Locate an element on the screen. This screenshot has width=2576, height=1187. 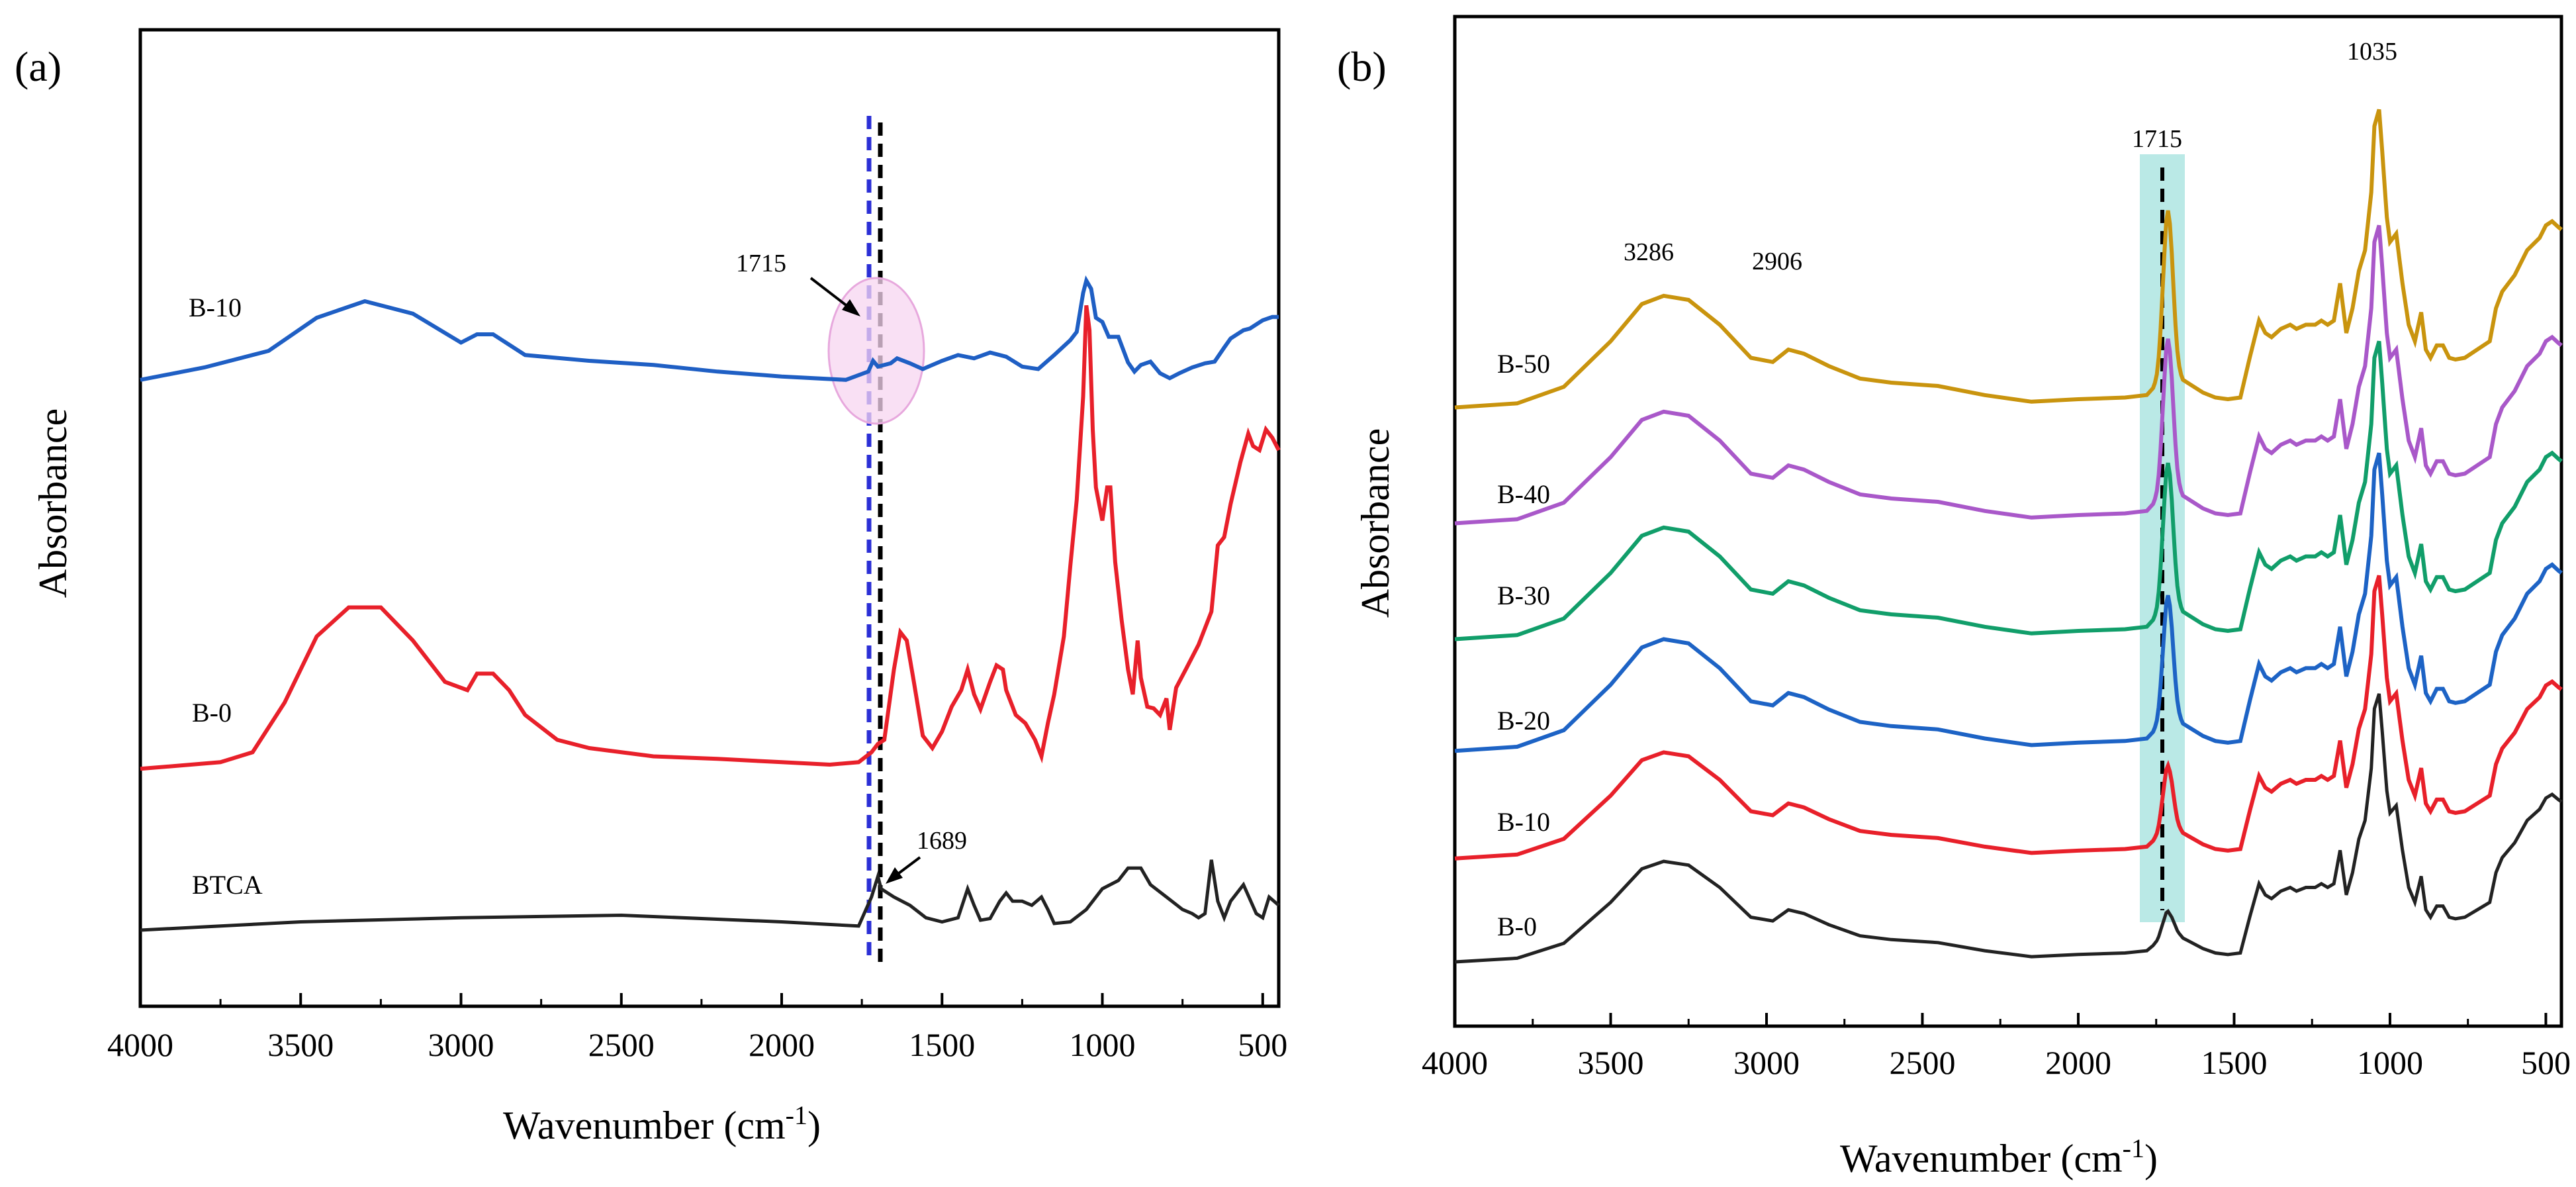
annotation-1715-b: 1715 is located at coordinates (2157, 139).